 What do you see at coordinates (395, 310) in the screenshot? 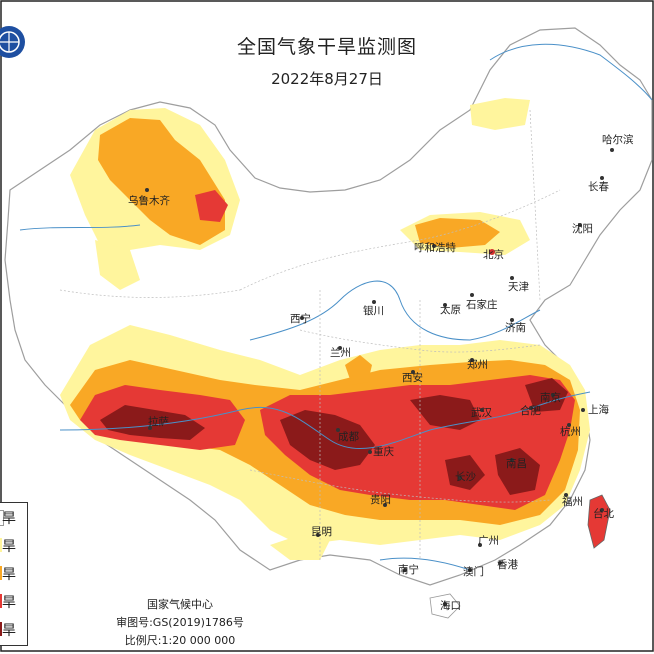
I see `yellow-river` at bounding box center [395, 310].